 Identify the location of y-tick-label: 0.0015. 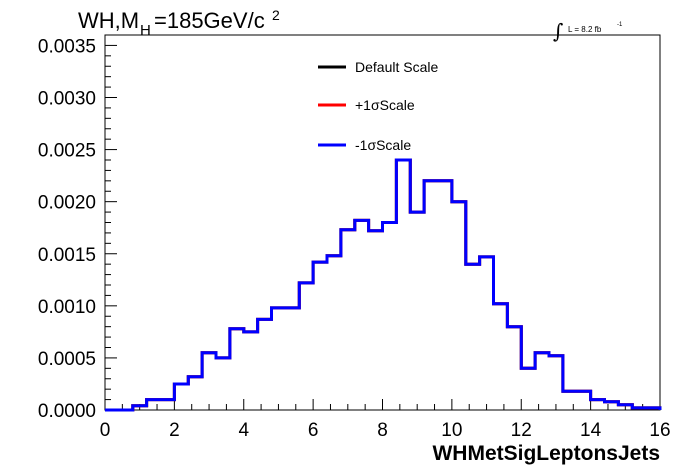
(67, 255).